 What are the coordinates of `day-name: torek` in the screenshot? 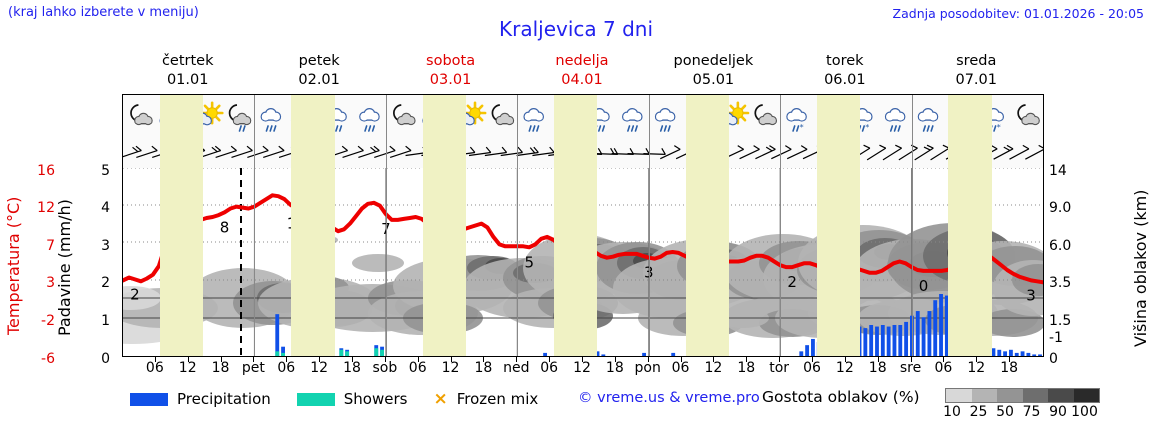 It's located at (845, 61).